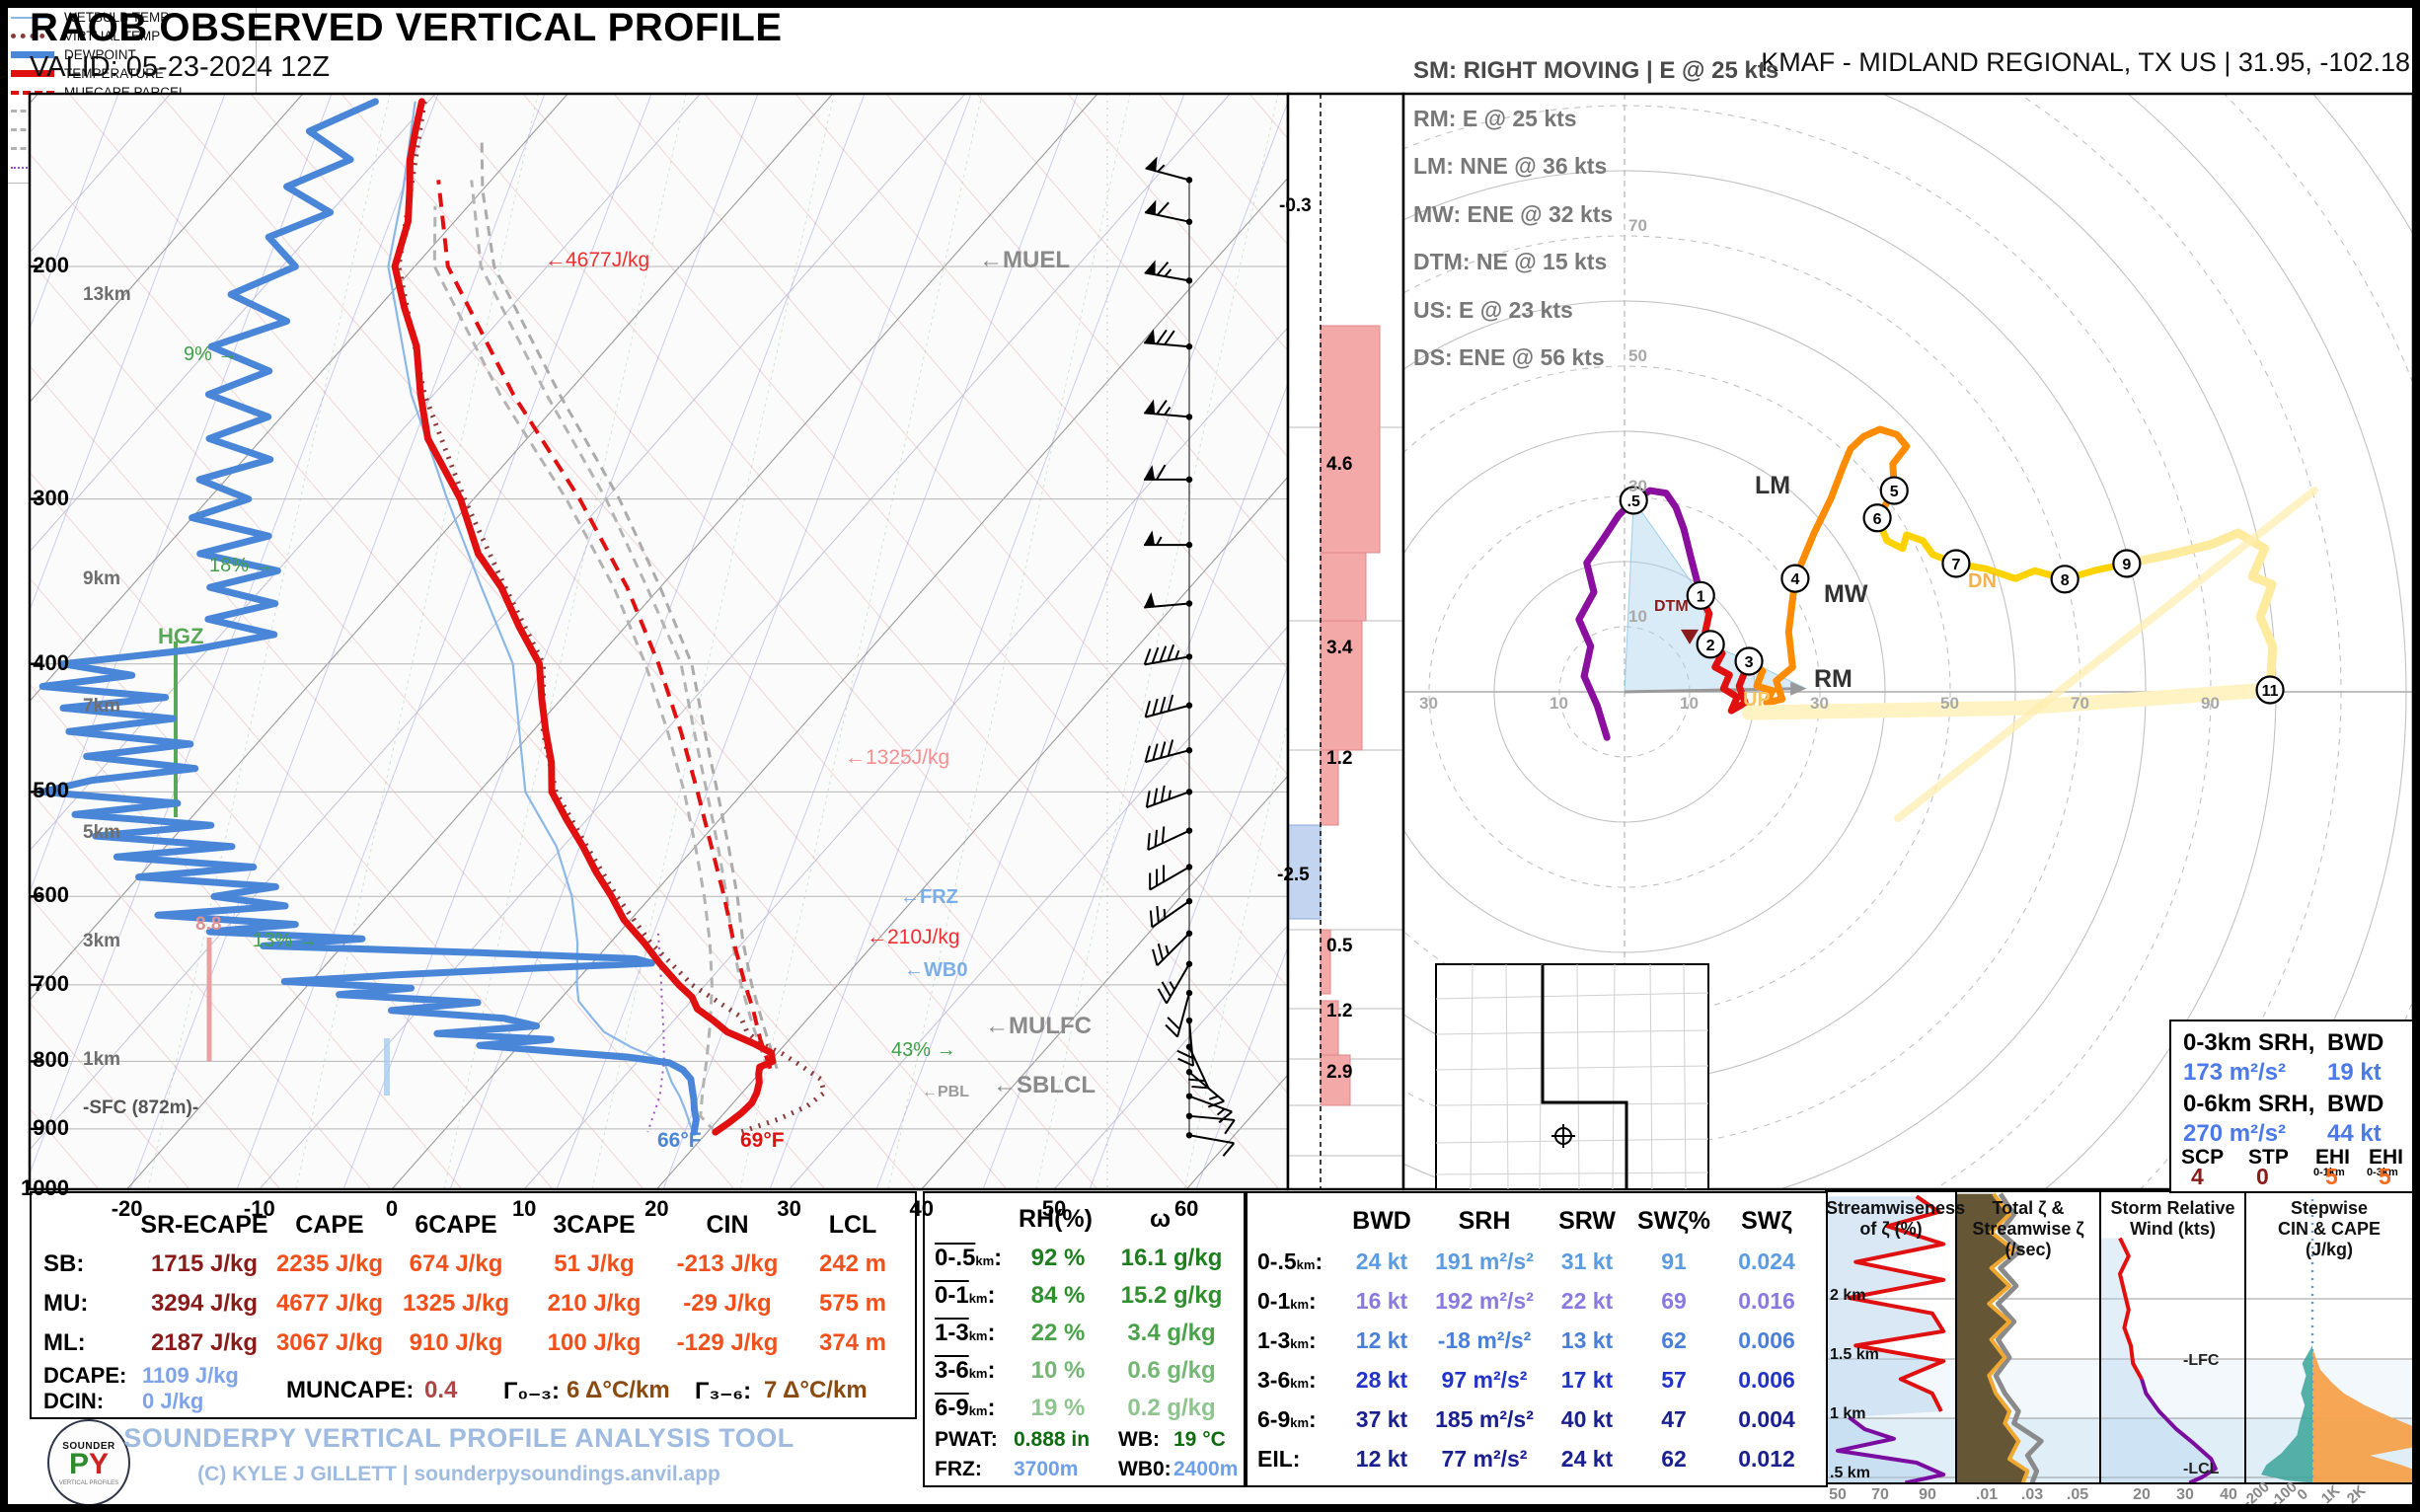  I want to click on storm-motion-line: RM: E @ 25 kts, so click(1495, 118).